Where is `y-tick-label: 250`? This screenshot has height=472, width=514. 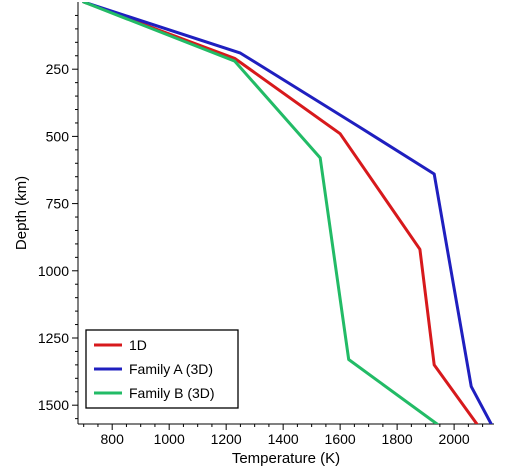
y-tick-label: 250 is located at coordinates (58, 69).